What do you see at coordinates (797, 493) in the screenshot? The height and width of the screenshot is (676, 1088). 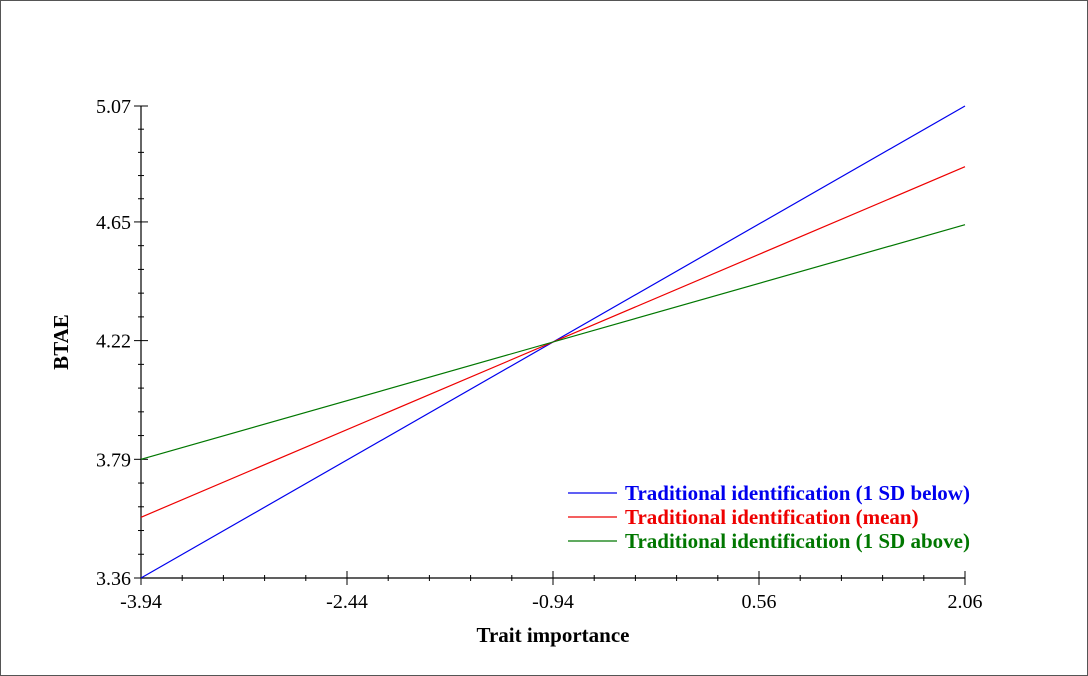 I see `legend-label-1: Traditional identification (1 SD below)` at bounding box center [797, 493].